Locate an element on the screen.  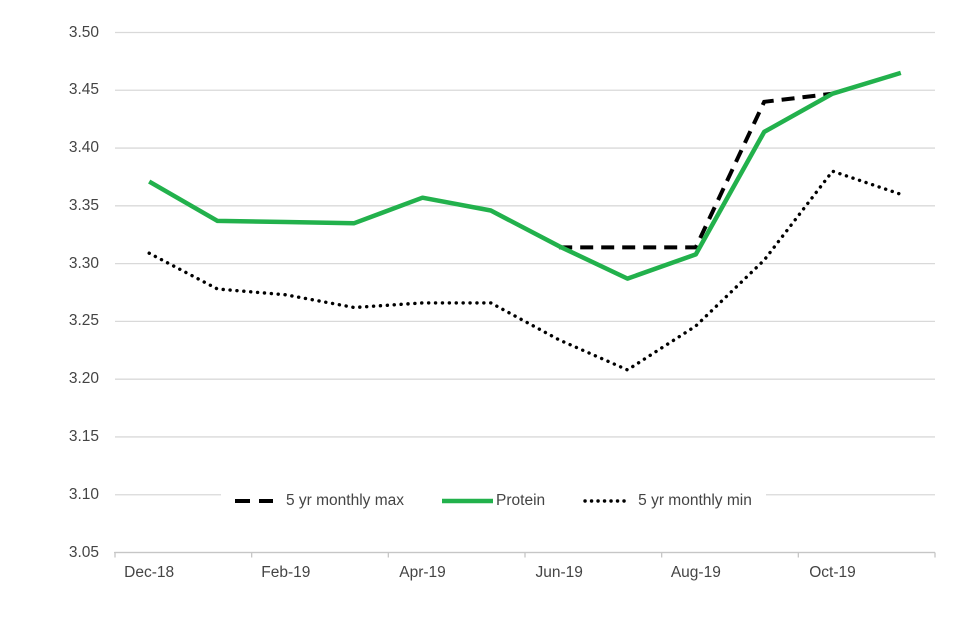
dashed-line-sample-icon is located at coordinates (254, 501).